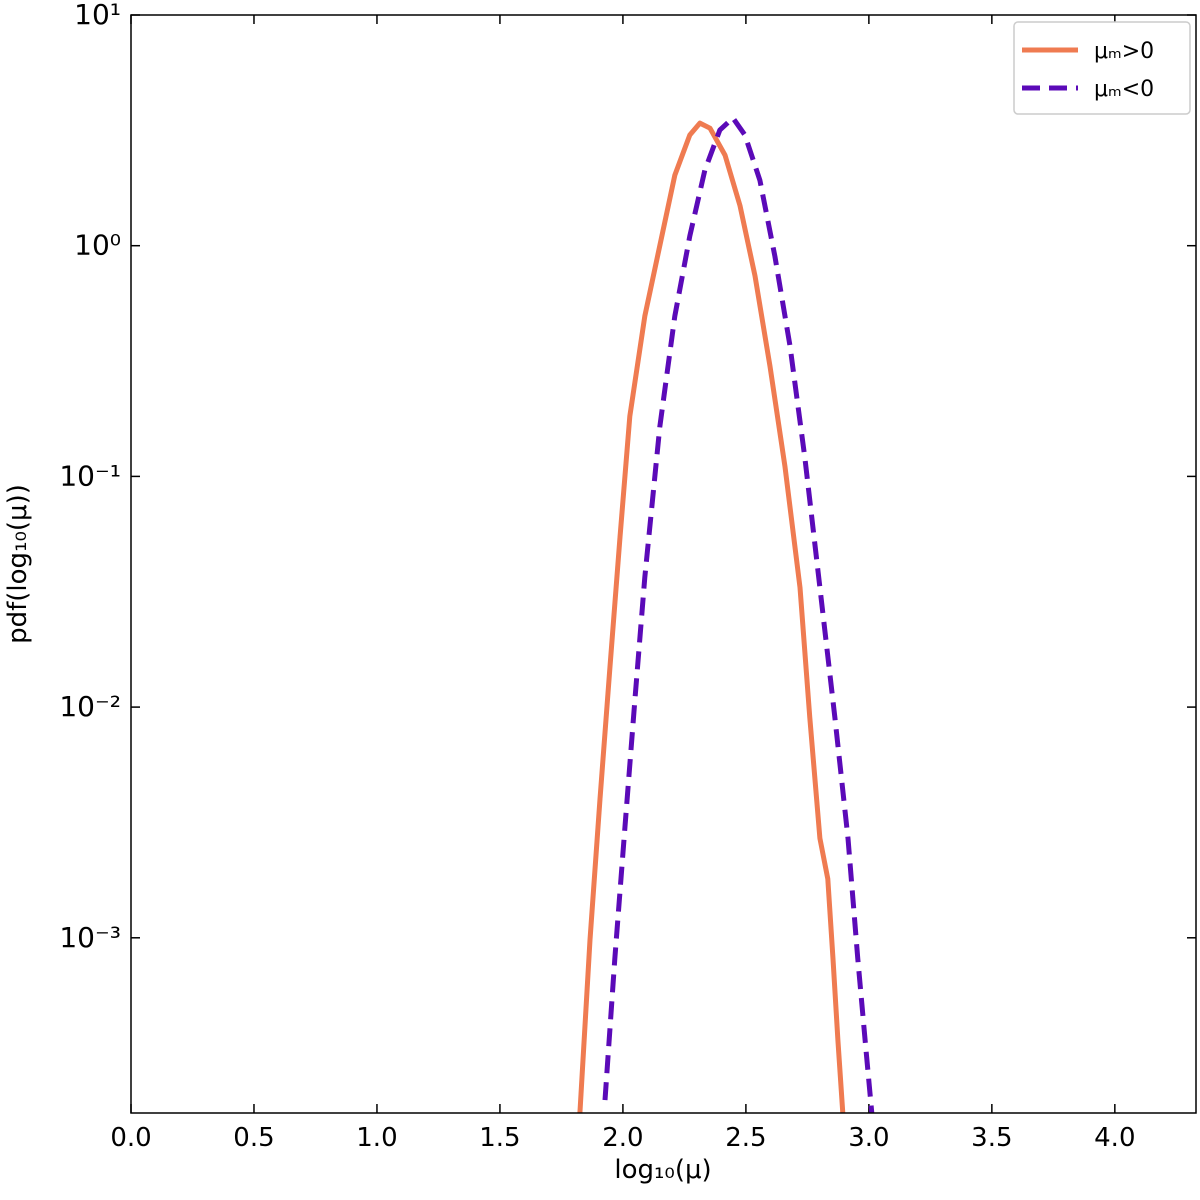 This screenshot has height=1200, width=1200. I want to click on x-tick-label: 1.0, so click(376, 1138).